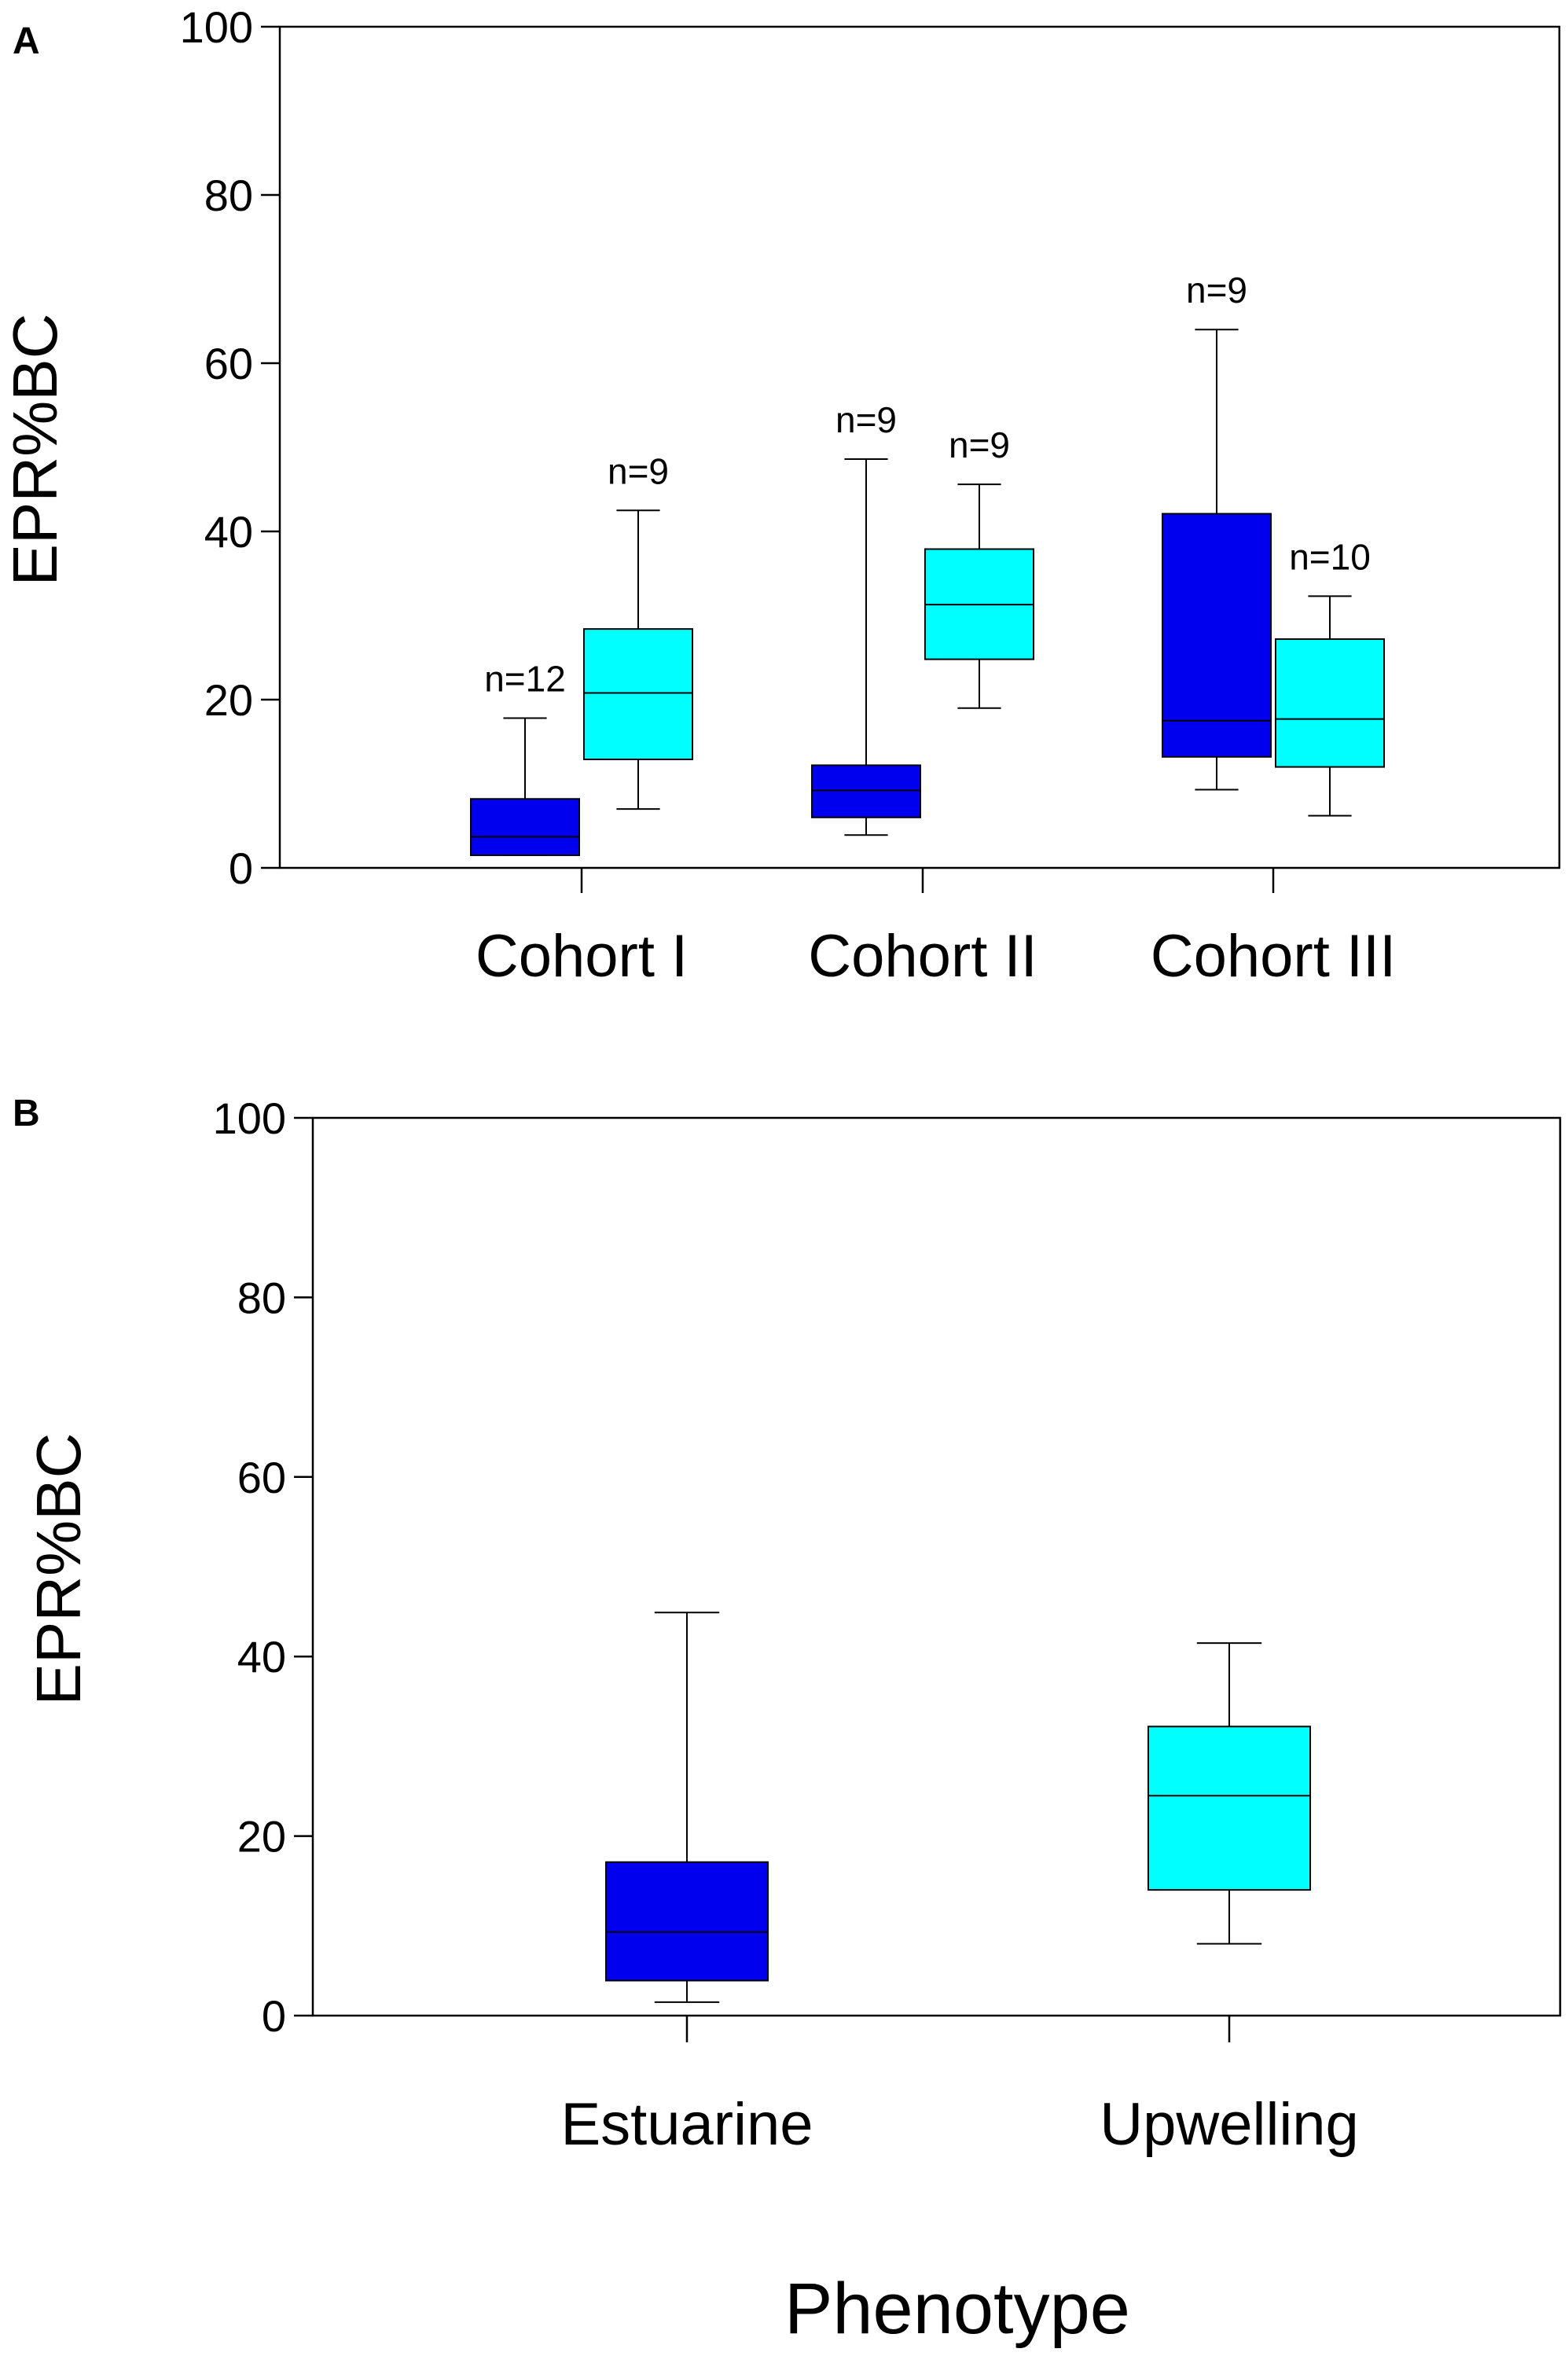  Describe the element at coordinates (228, 363) in the screenshot. I see `panel-a-y-tick-label-60: 60` at that location.